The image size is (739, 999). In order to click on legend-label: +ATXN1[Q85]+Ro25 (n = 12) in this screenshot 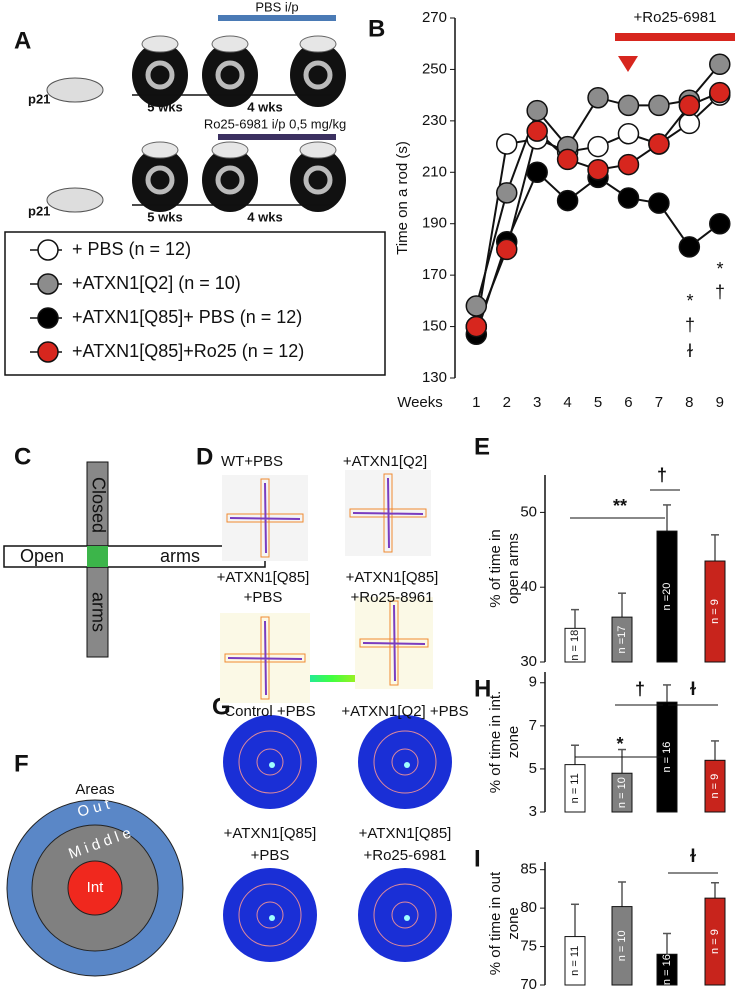, I will do `click(188, 351)`.